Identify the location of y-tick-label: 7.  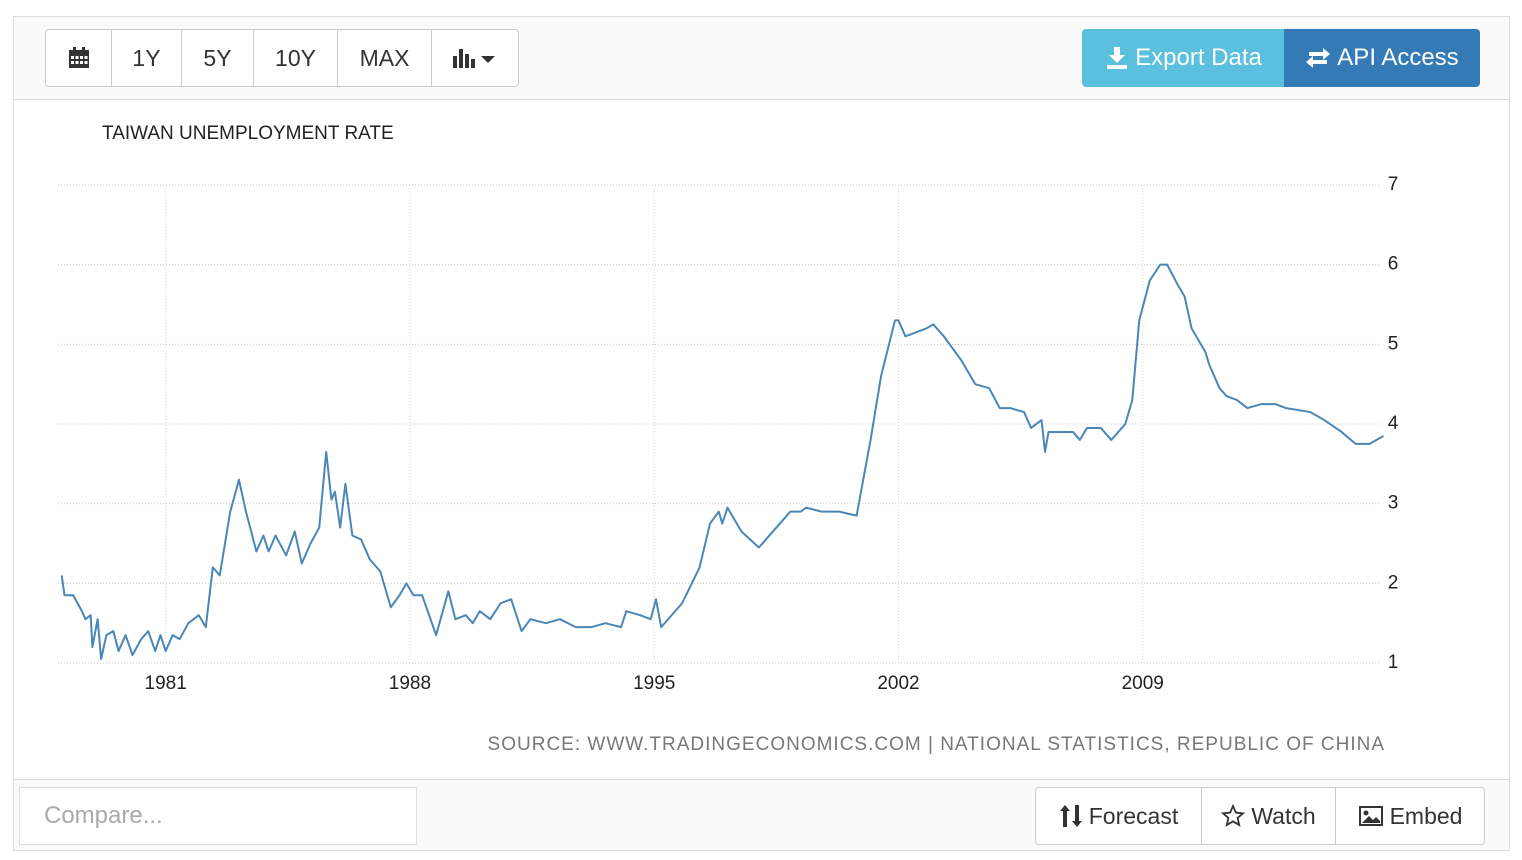
(1393, 184).